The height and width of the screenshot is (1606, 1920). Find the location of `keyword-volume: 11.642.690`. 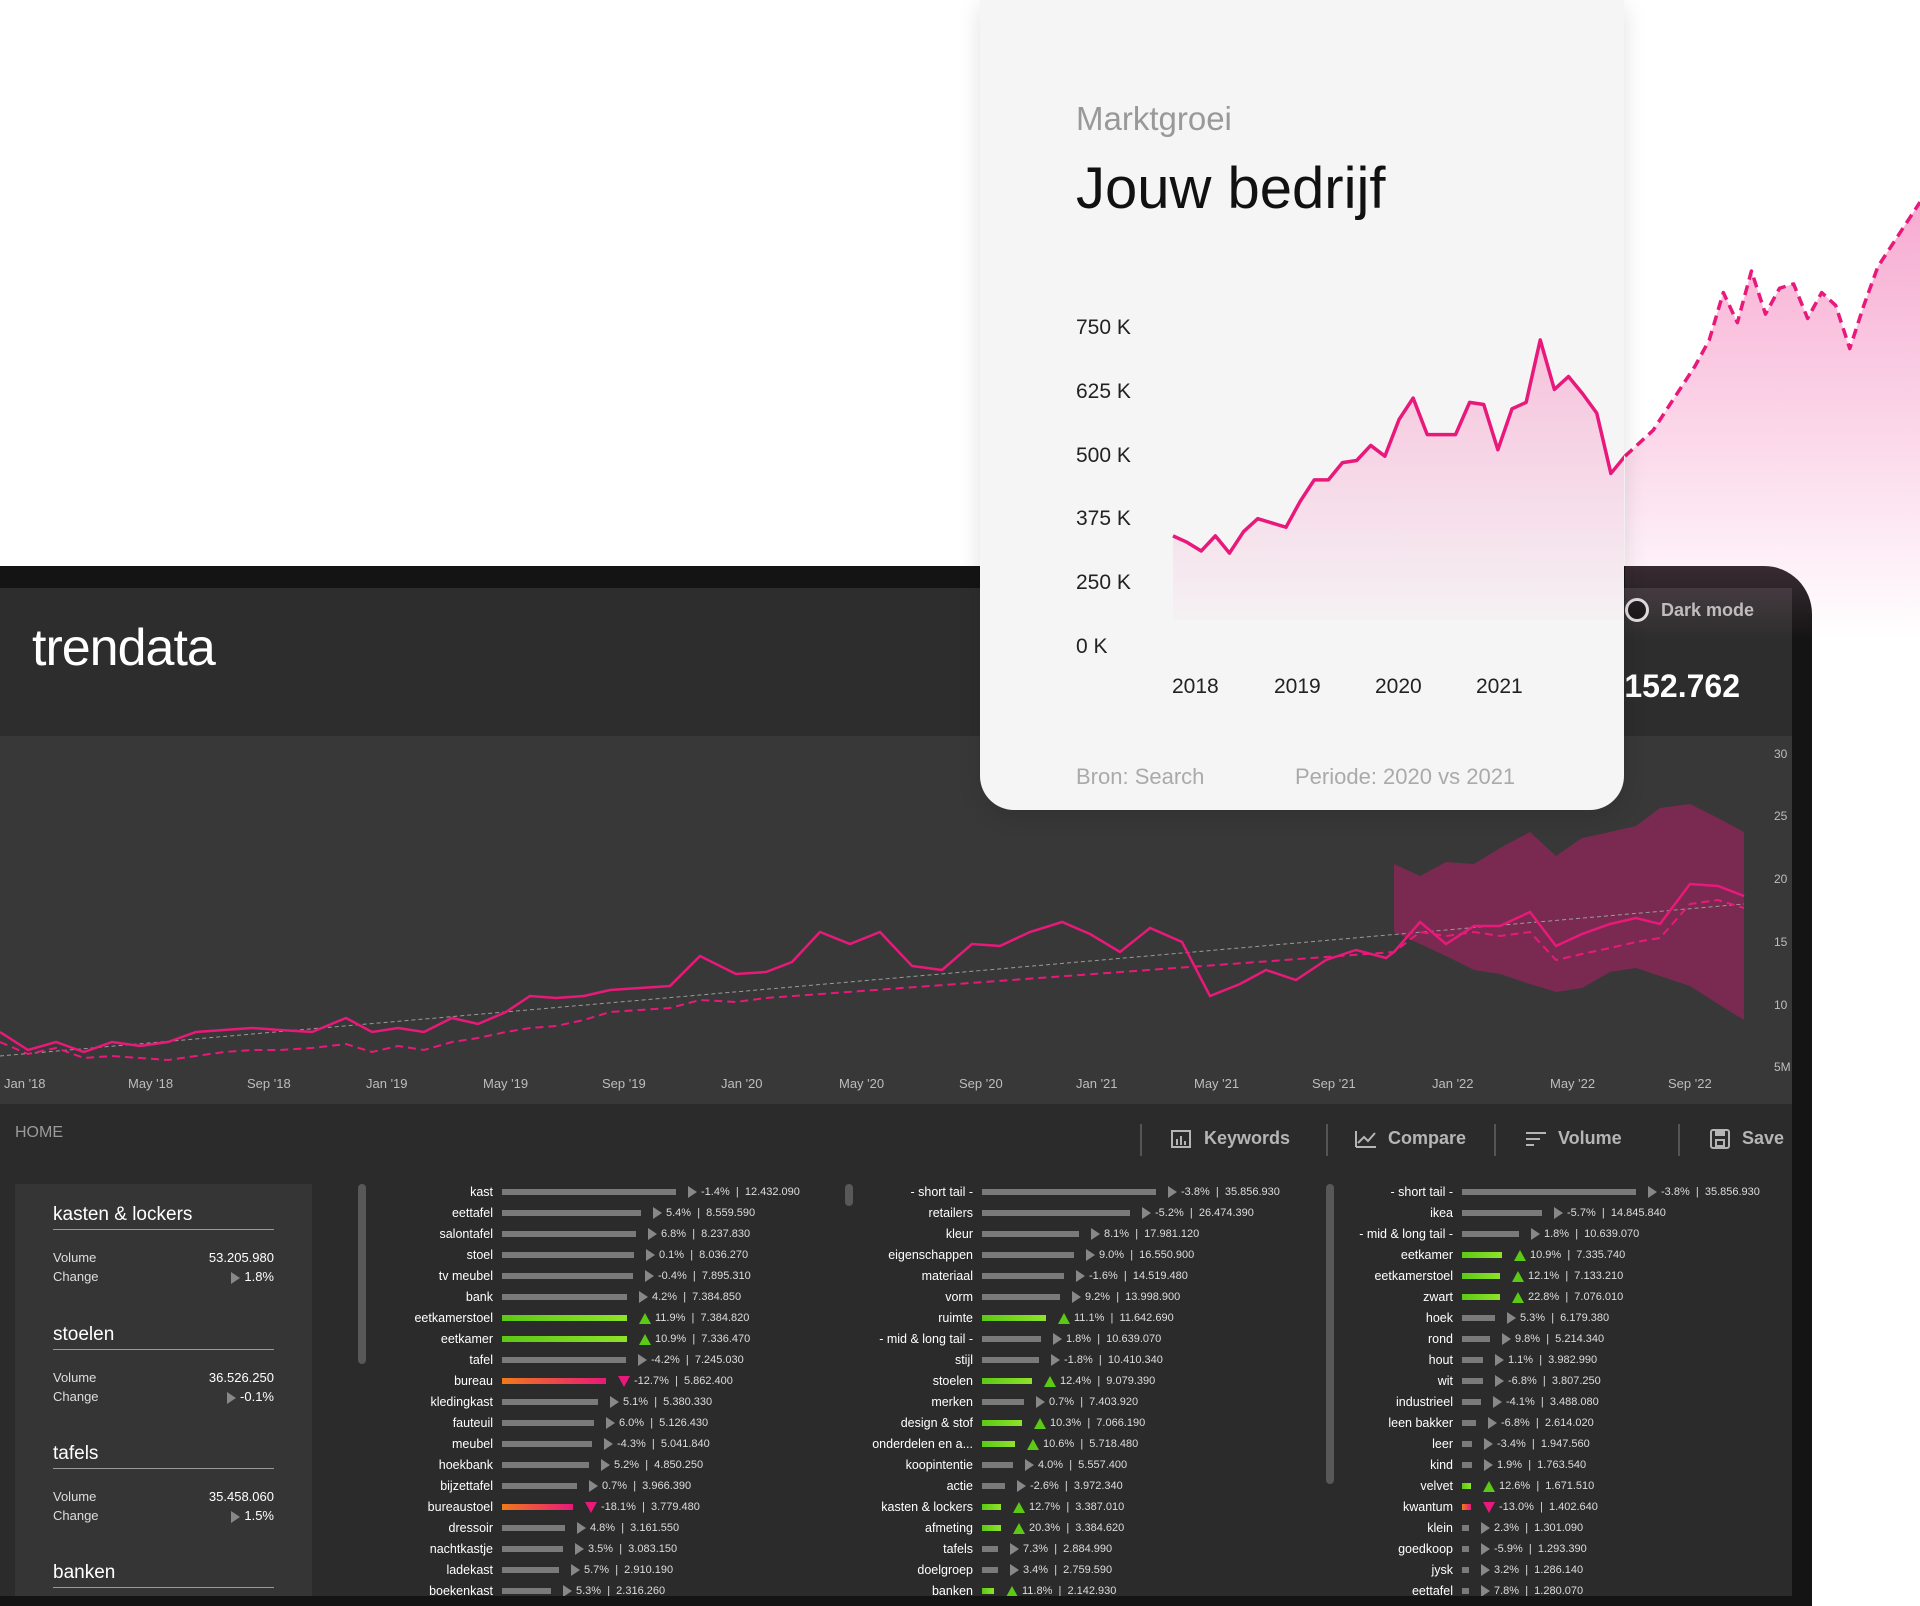

keyword-volume: 11.642.690 is located at coordinates (1146, 1318).